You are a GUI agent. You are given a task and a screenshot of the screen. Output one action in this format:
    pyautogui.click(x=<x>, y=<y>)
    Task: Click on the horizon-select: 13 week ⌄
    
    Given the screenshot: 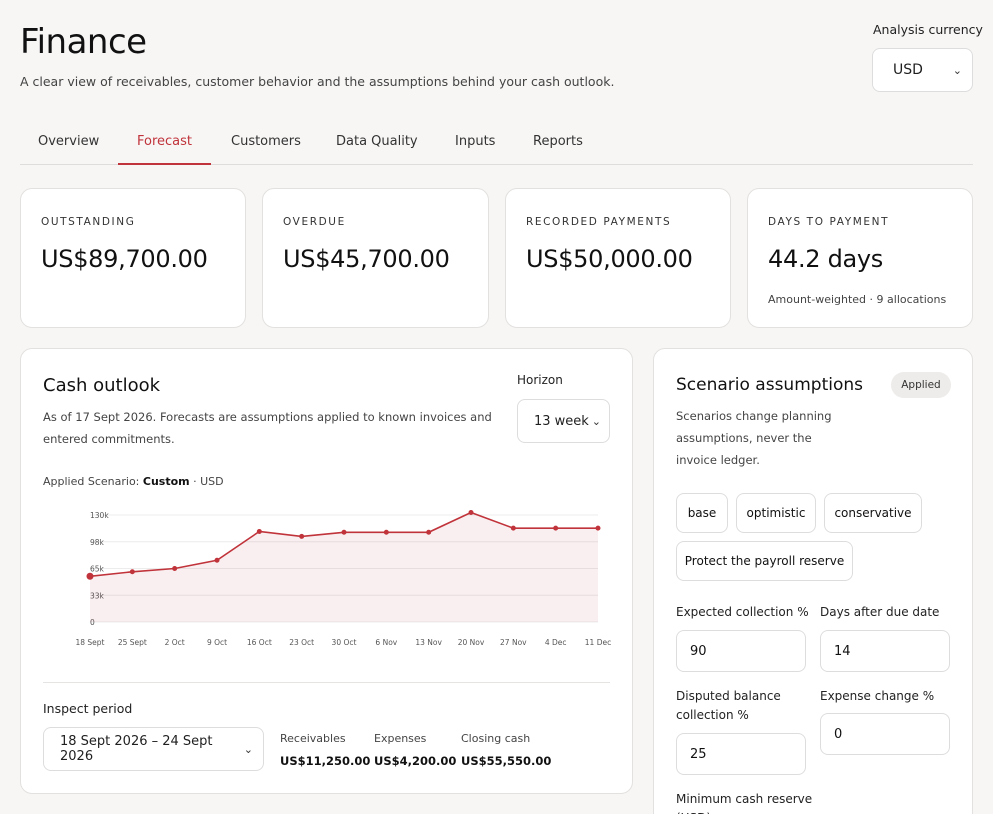 What is the action you would take?
    pyautogui.click(x=563, y=421)
    